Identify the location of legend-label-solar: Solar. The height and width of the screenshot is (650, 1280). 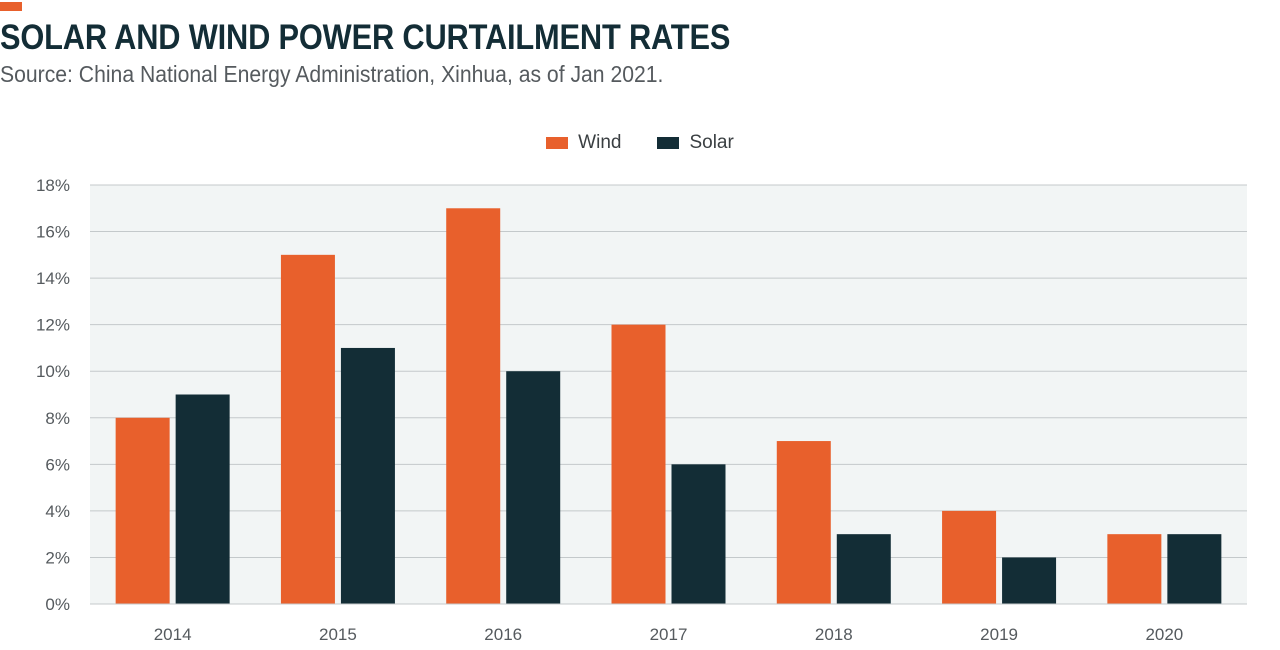
(711, 142).